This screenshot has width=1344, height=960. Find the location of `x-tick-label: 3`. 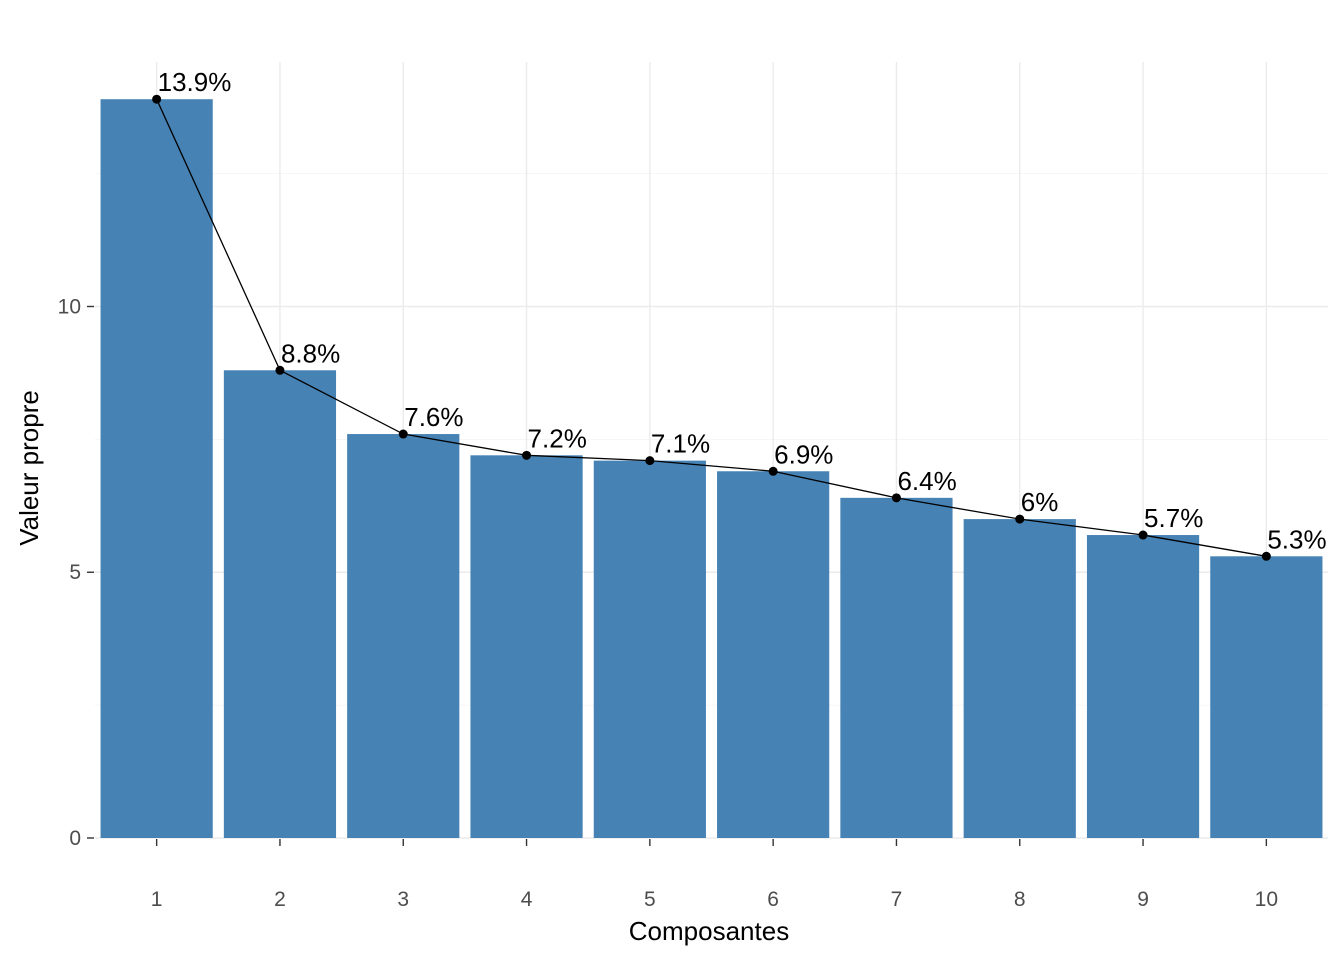

x-tick-label: 3 is located at coordinates (403, 899).